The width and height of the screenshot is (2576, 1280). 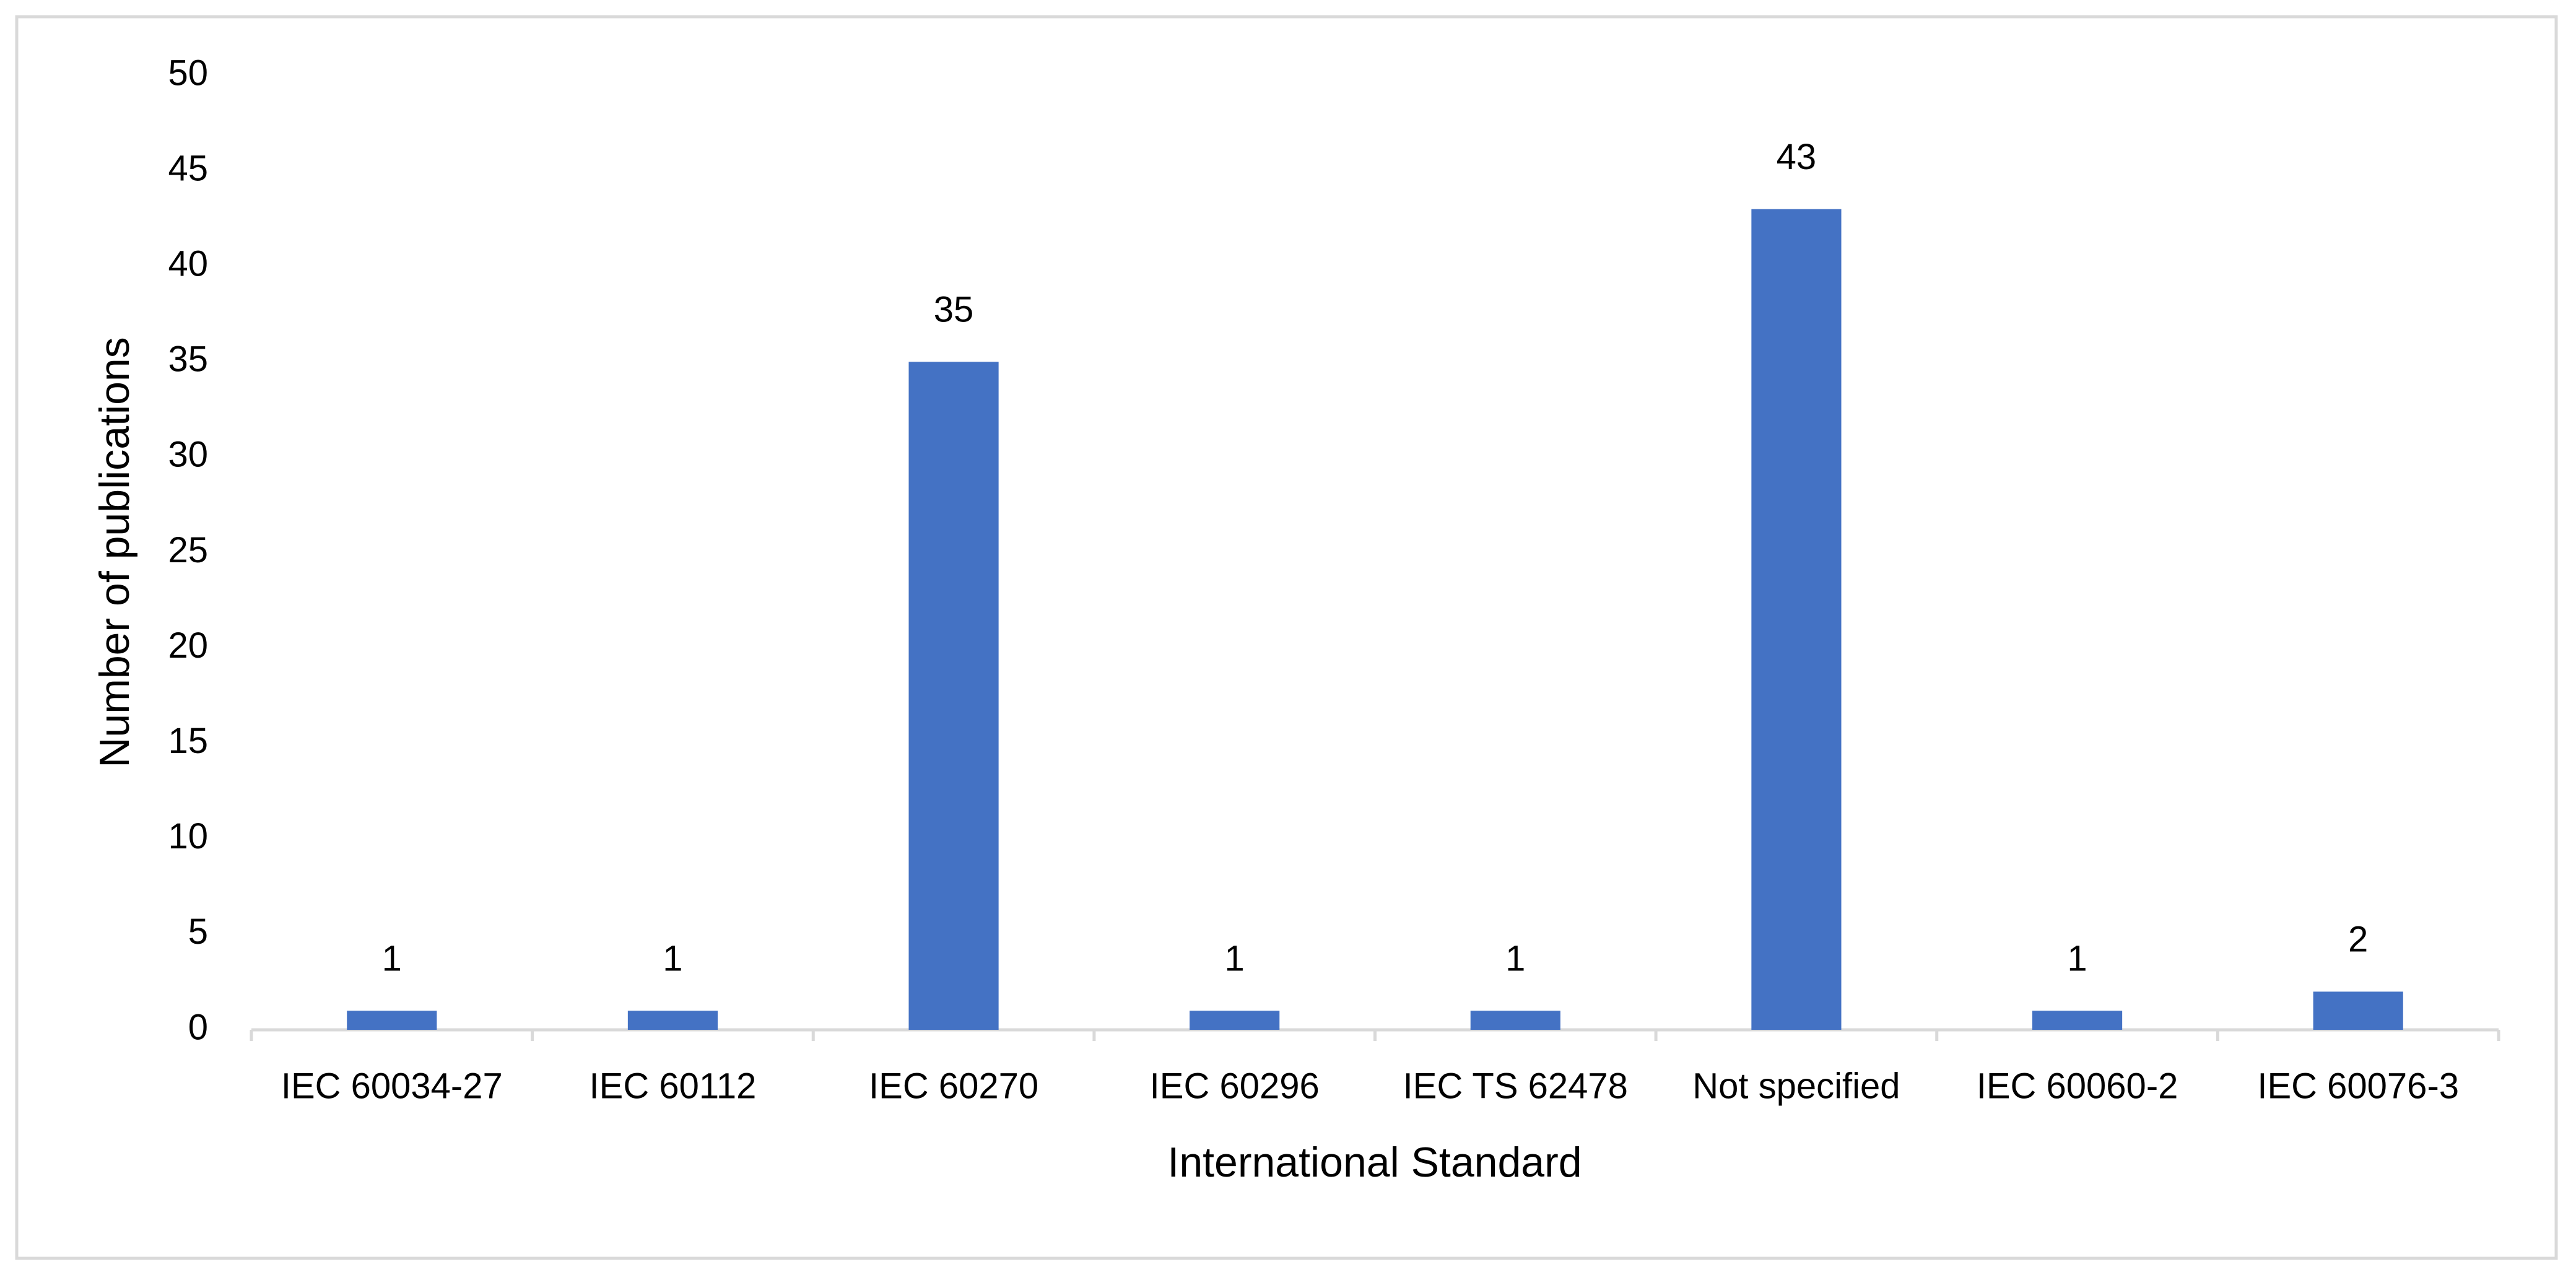 I want to click on data-label: 35, so click(x=954, y=310).